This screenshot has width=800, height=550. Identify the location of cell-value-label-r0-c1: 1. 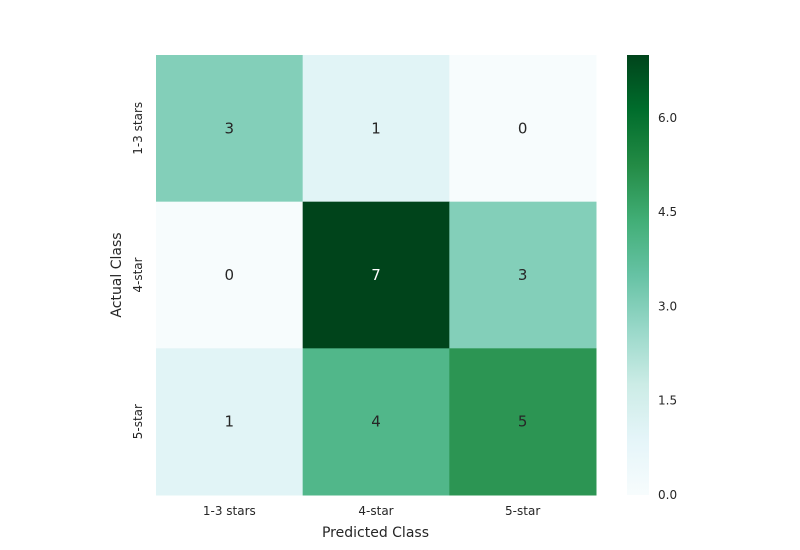
(376, 128).